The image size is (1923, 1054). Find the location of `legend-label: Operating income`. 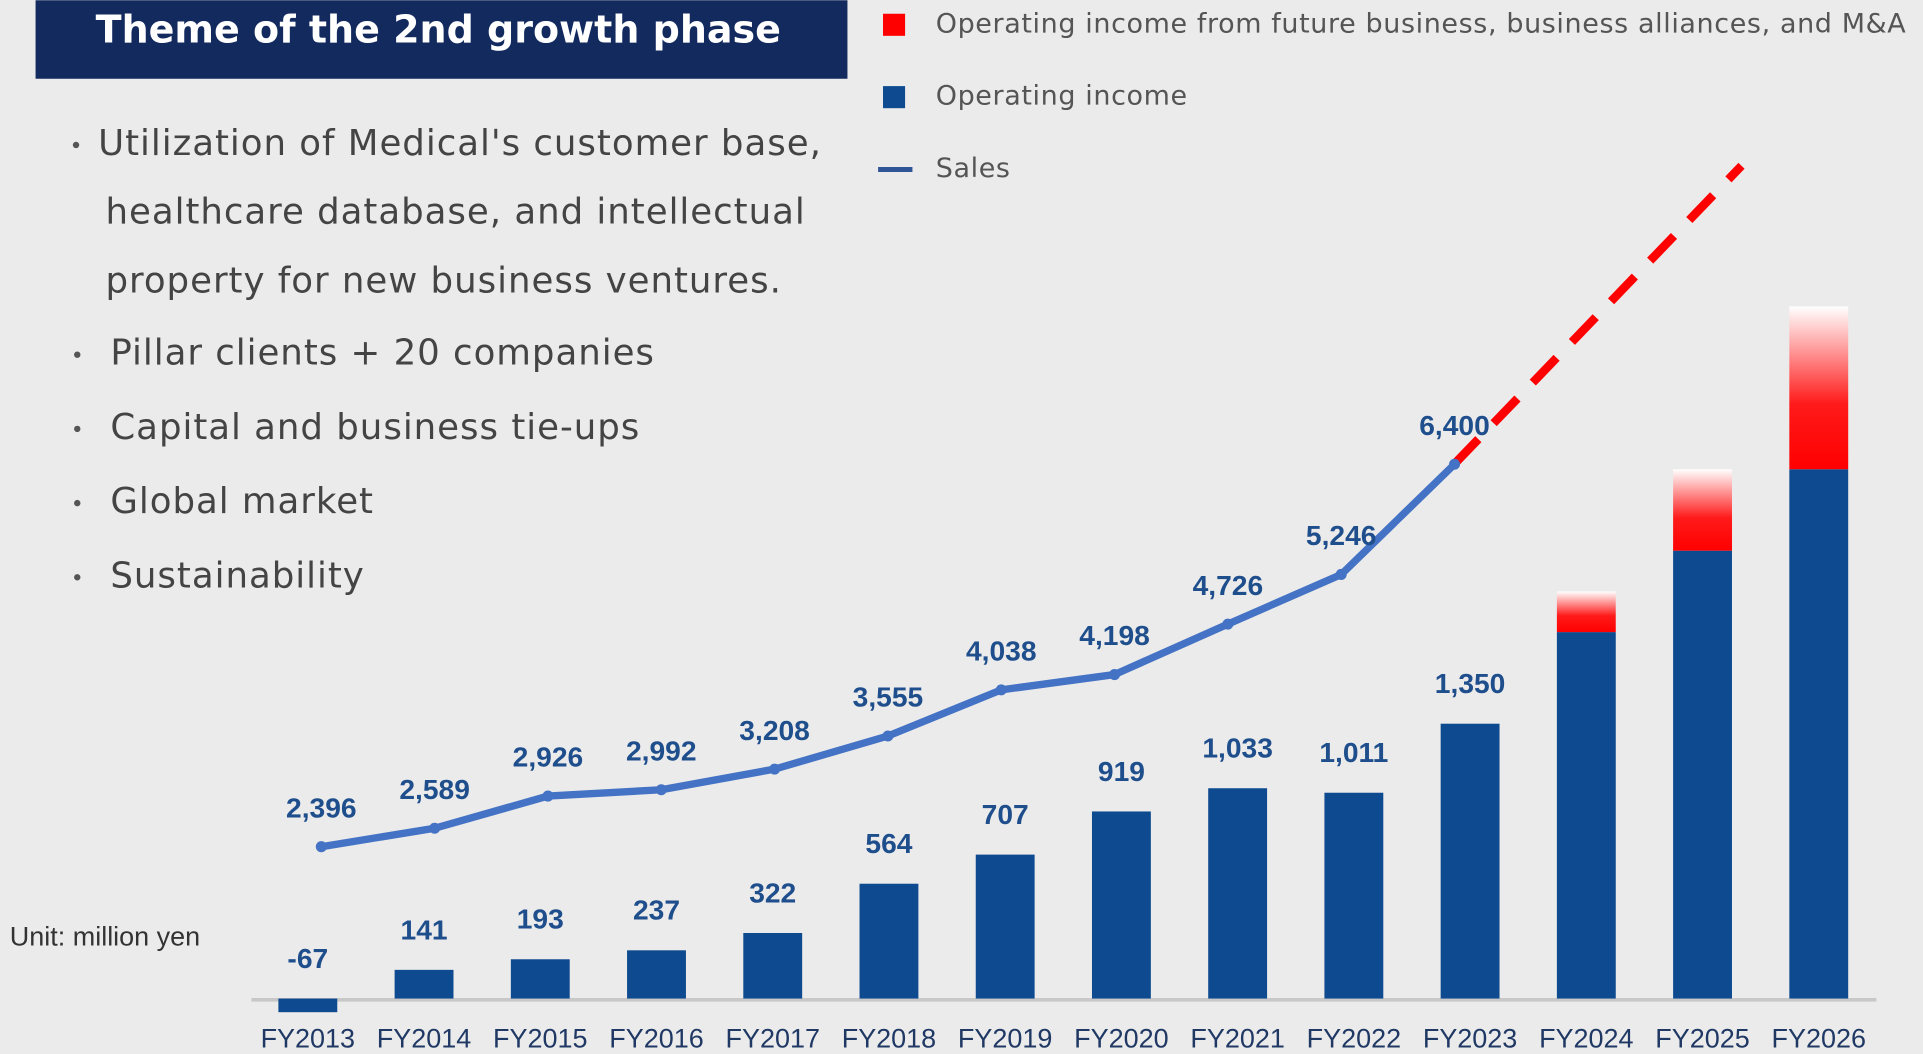

legend-label: Operating income is located at coordinates (1062, 96).